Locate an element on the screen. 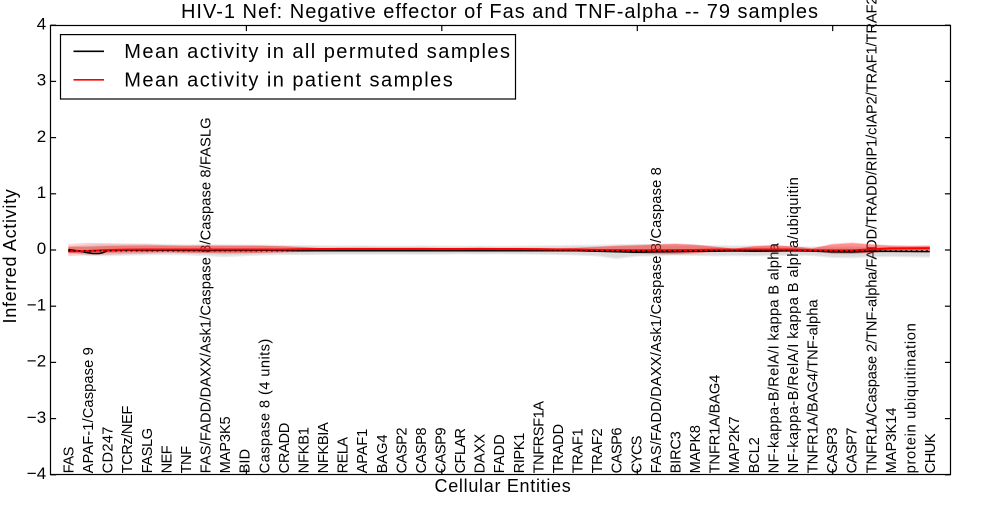  svg-text:Mean activity in patient sampl: Mean activity in patient samples is located at coordinates (289, 80).